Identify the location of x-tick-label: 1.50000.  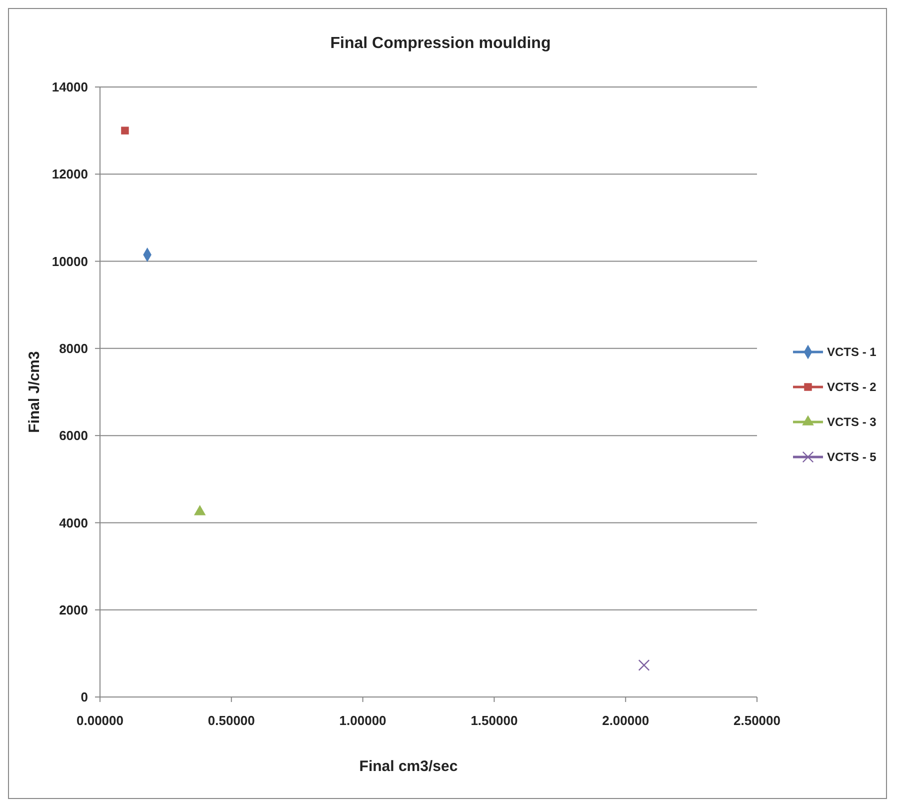
(494, 720).